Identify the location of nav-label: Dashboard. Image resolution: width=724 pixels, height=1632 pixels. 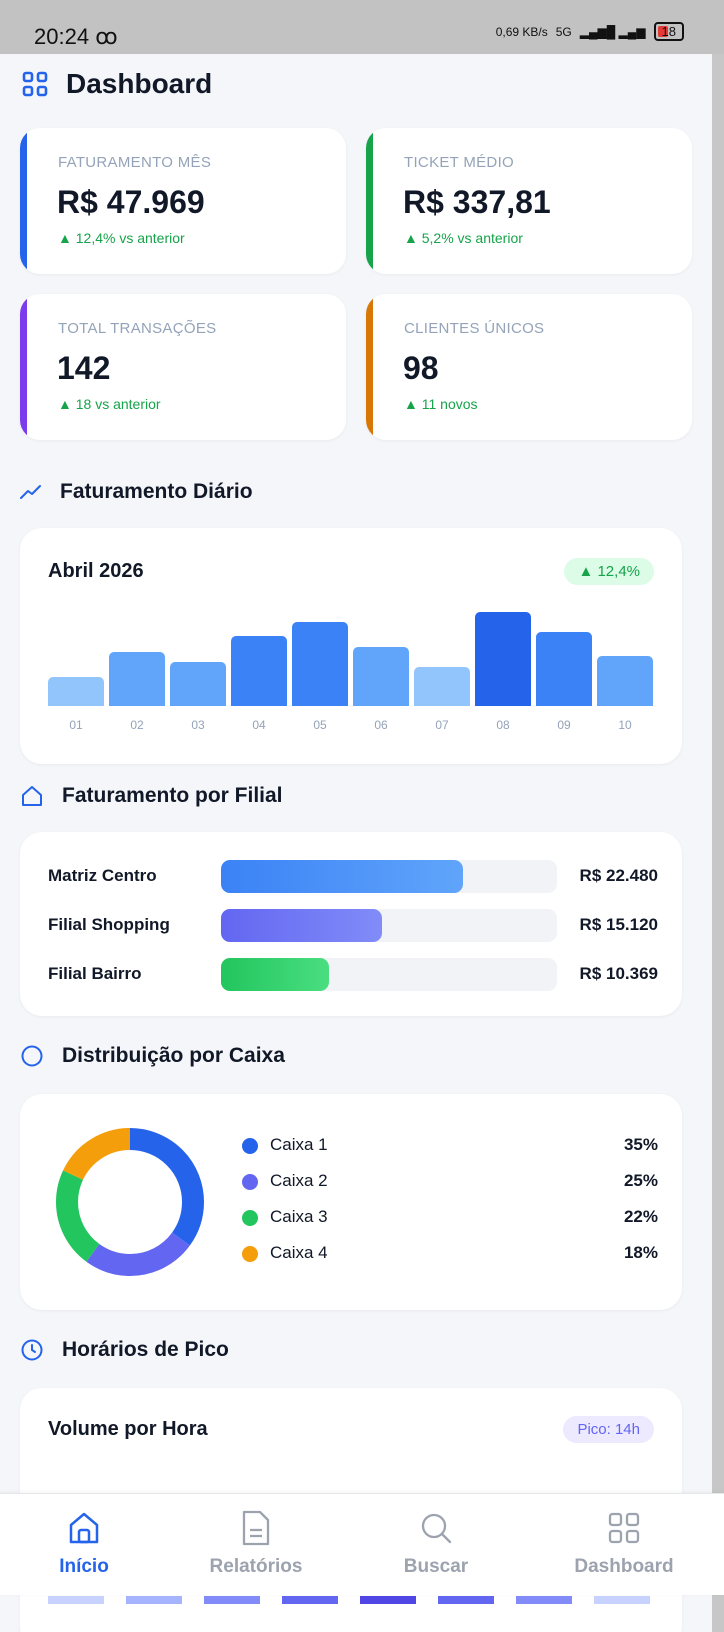
(624, 1566).